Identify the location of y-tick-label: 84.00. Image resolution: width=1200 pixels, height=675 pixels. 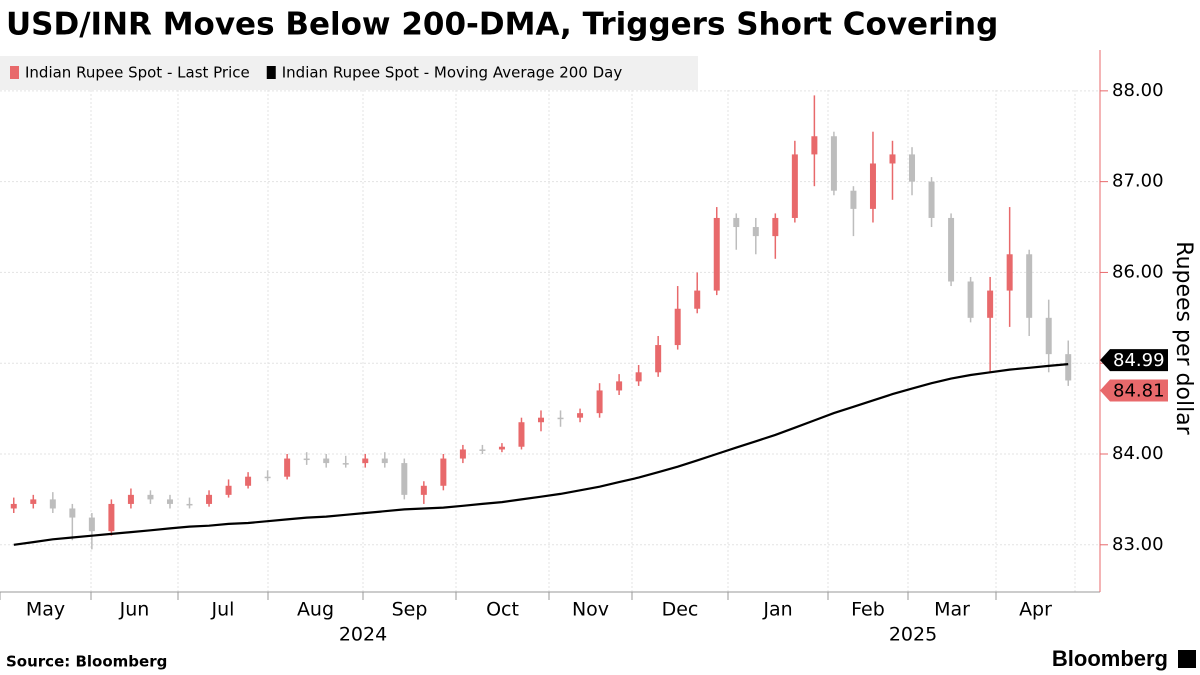
(1138, 453).